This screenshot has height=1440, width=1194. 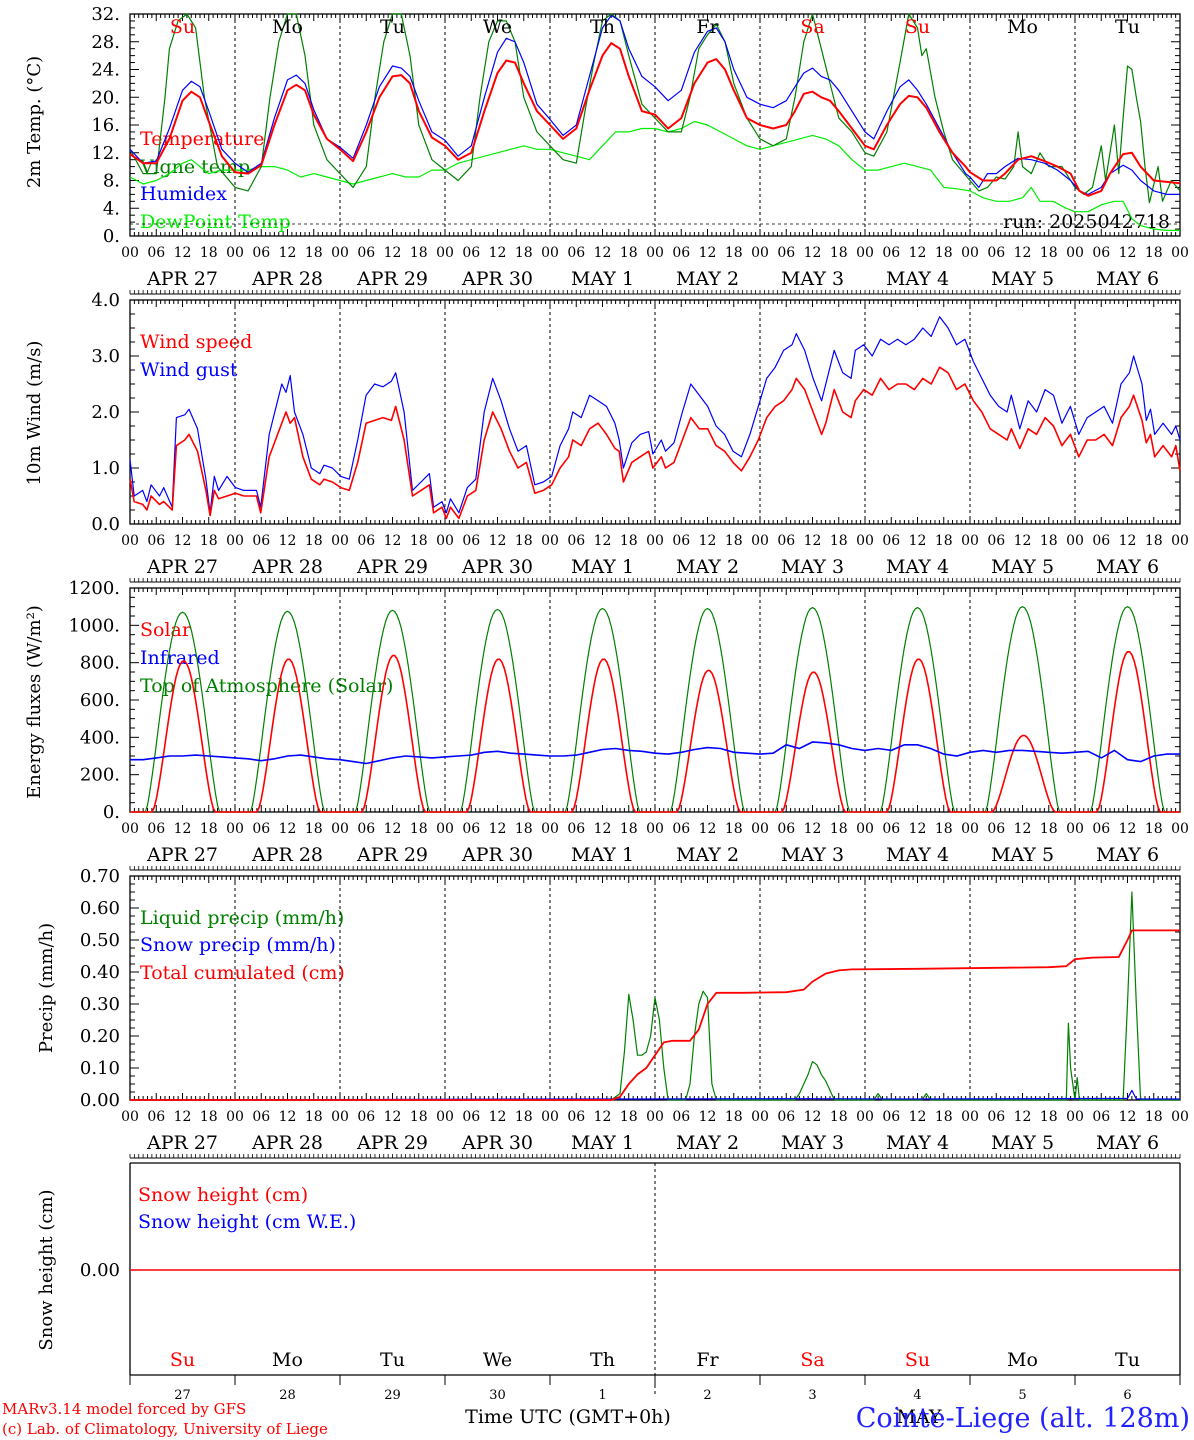 What do you see at coordinates (100, 908) in the screenshot?
I see `y-tick-label: 0.60` at bounding box center [100, 908].